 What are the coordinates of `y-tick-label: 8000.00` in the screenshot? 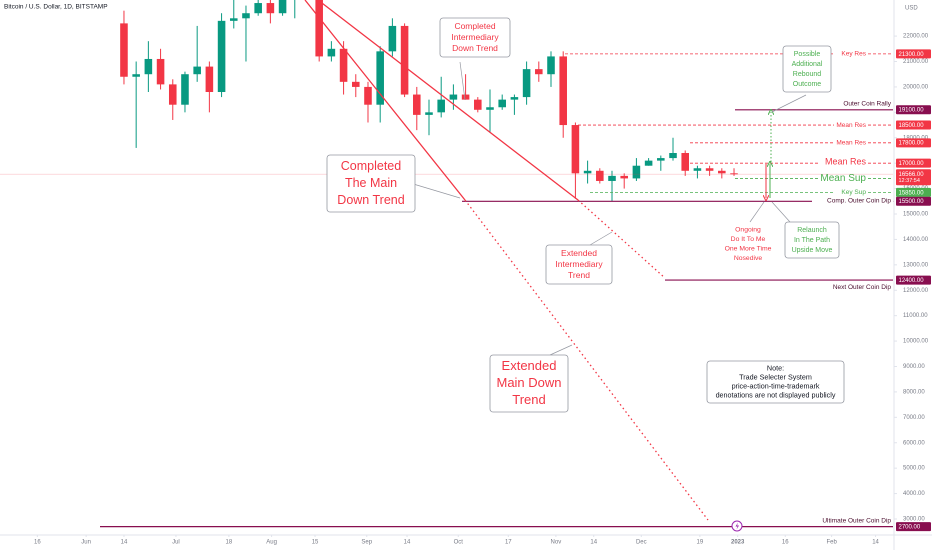 It's located at (914, 392).